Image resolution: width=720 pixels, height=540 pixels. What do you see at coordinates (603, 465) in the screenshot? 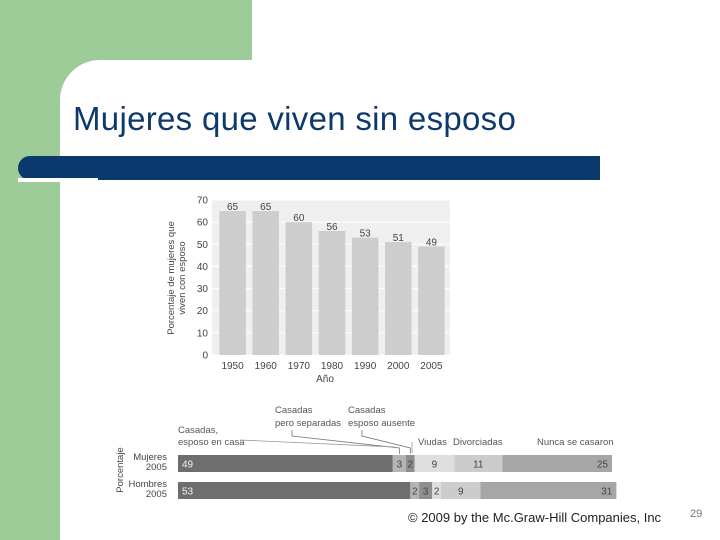
I see `segment-value-label: 25` at bounding box center [603, 465].